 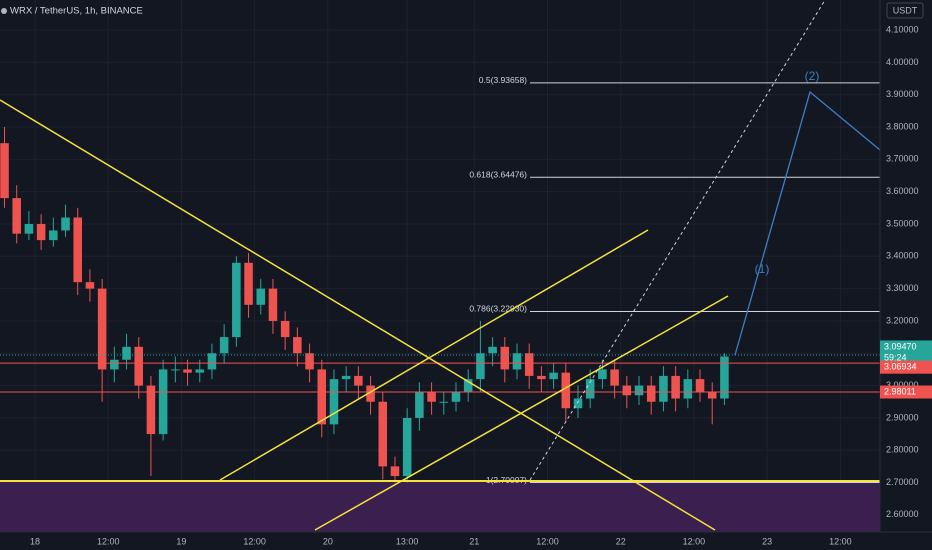 I want to click on support-zone, so click(x=440, y=506).